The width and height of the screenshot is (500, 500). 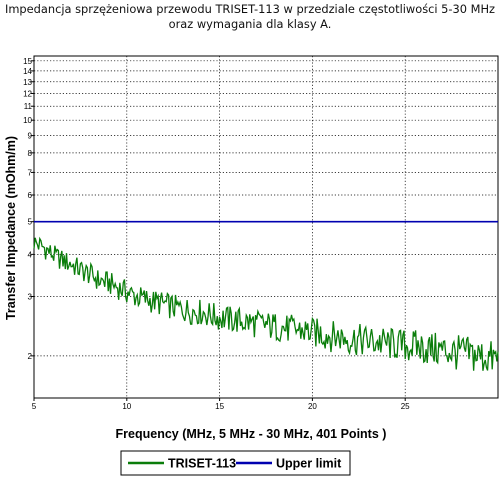 What do you see at coordinates (30, 296) in the screenshot?
I see `y-tick-label: 3` at bounding box center [30, 296].